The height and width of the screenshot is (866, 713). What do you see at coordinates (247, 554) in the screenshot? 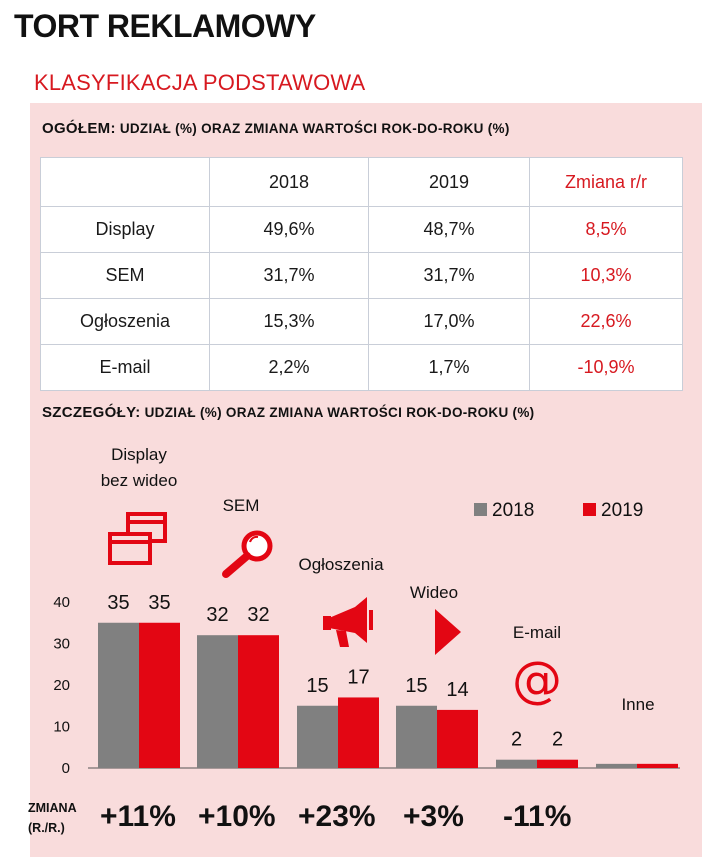
I see `magnifier-icon` at bounding box center [247, 554].